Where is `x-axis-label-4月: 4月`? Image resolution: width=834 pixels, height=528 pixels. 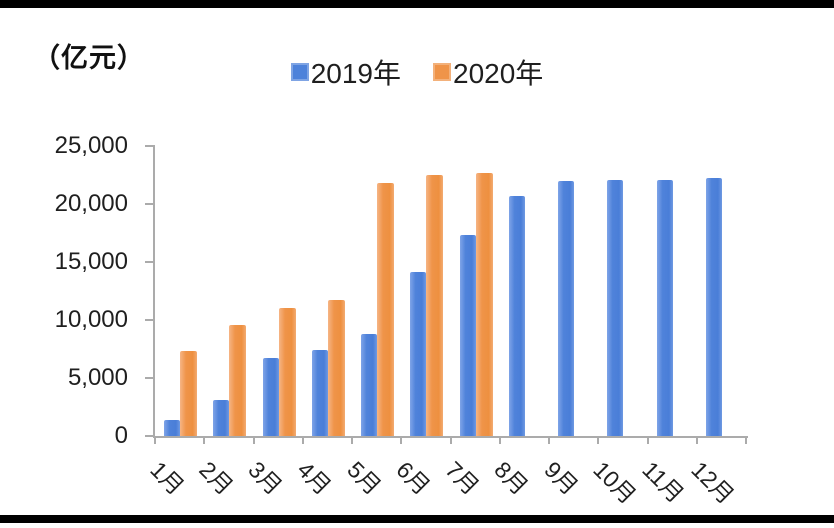 x-axis-label-4月: 4月 is located at coordinates (314, 478).